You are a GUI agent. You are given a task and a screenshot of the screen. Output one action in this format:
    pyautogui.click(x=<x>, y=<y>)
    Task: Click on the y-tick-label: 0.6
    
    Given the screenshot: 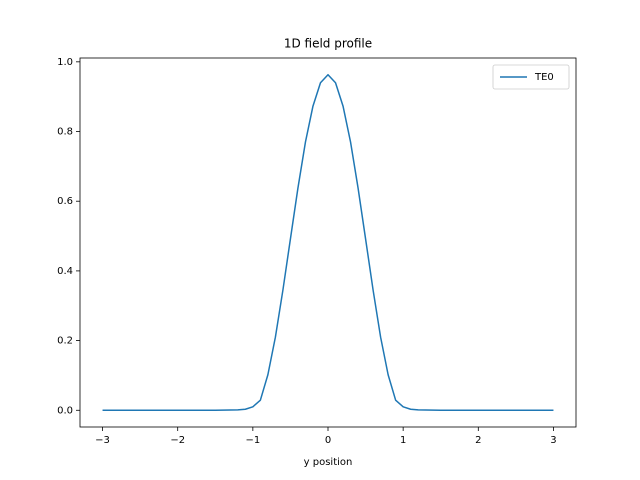 What is the action you would take?
    pyautogui.click(x=65, y=201)
    